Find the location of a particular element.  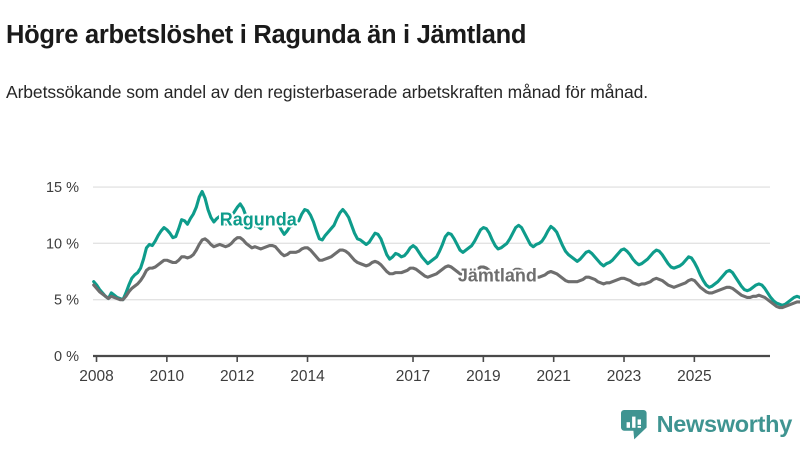

y-tick-label: 10 % is located at coordinates (62, 244).